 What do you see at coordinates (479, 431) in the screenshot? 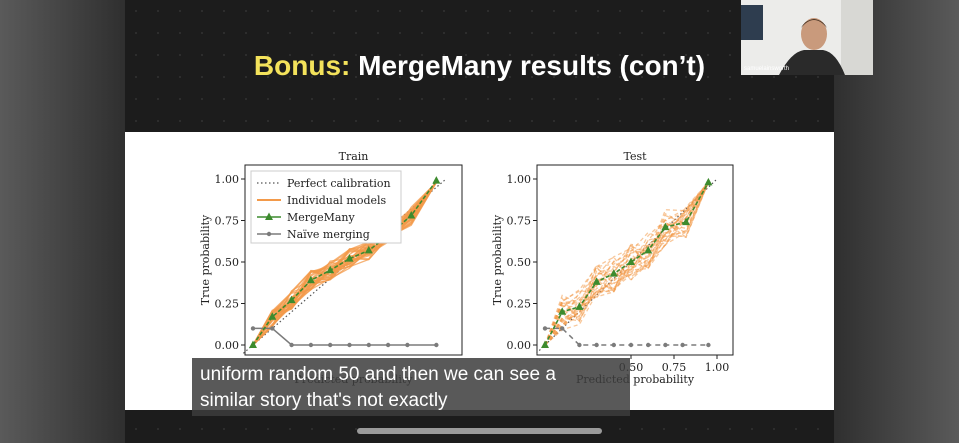
I see `scrollbar` at bounding box center [479, 431].